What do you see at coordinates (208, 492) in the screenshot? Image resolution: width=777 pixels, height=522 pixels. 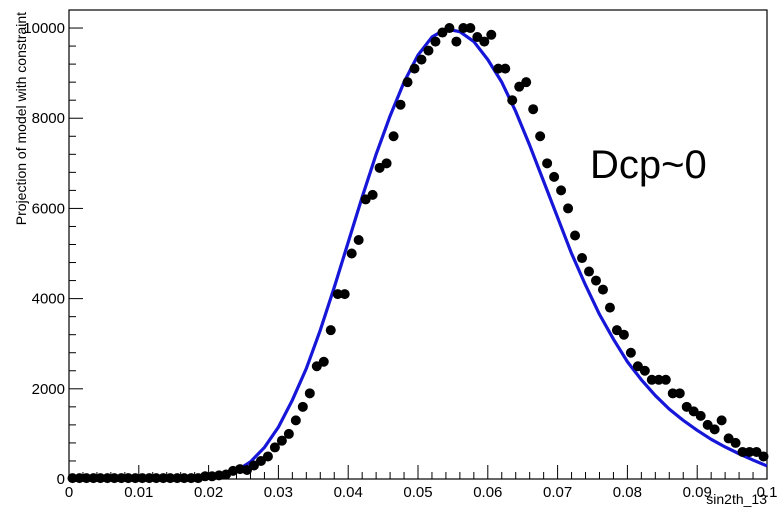 I see `x-tick-label: 0.02` at bounding box center [208, 492].